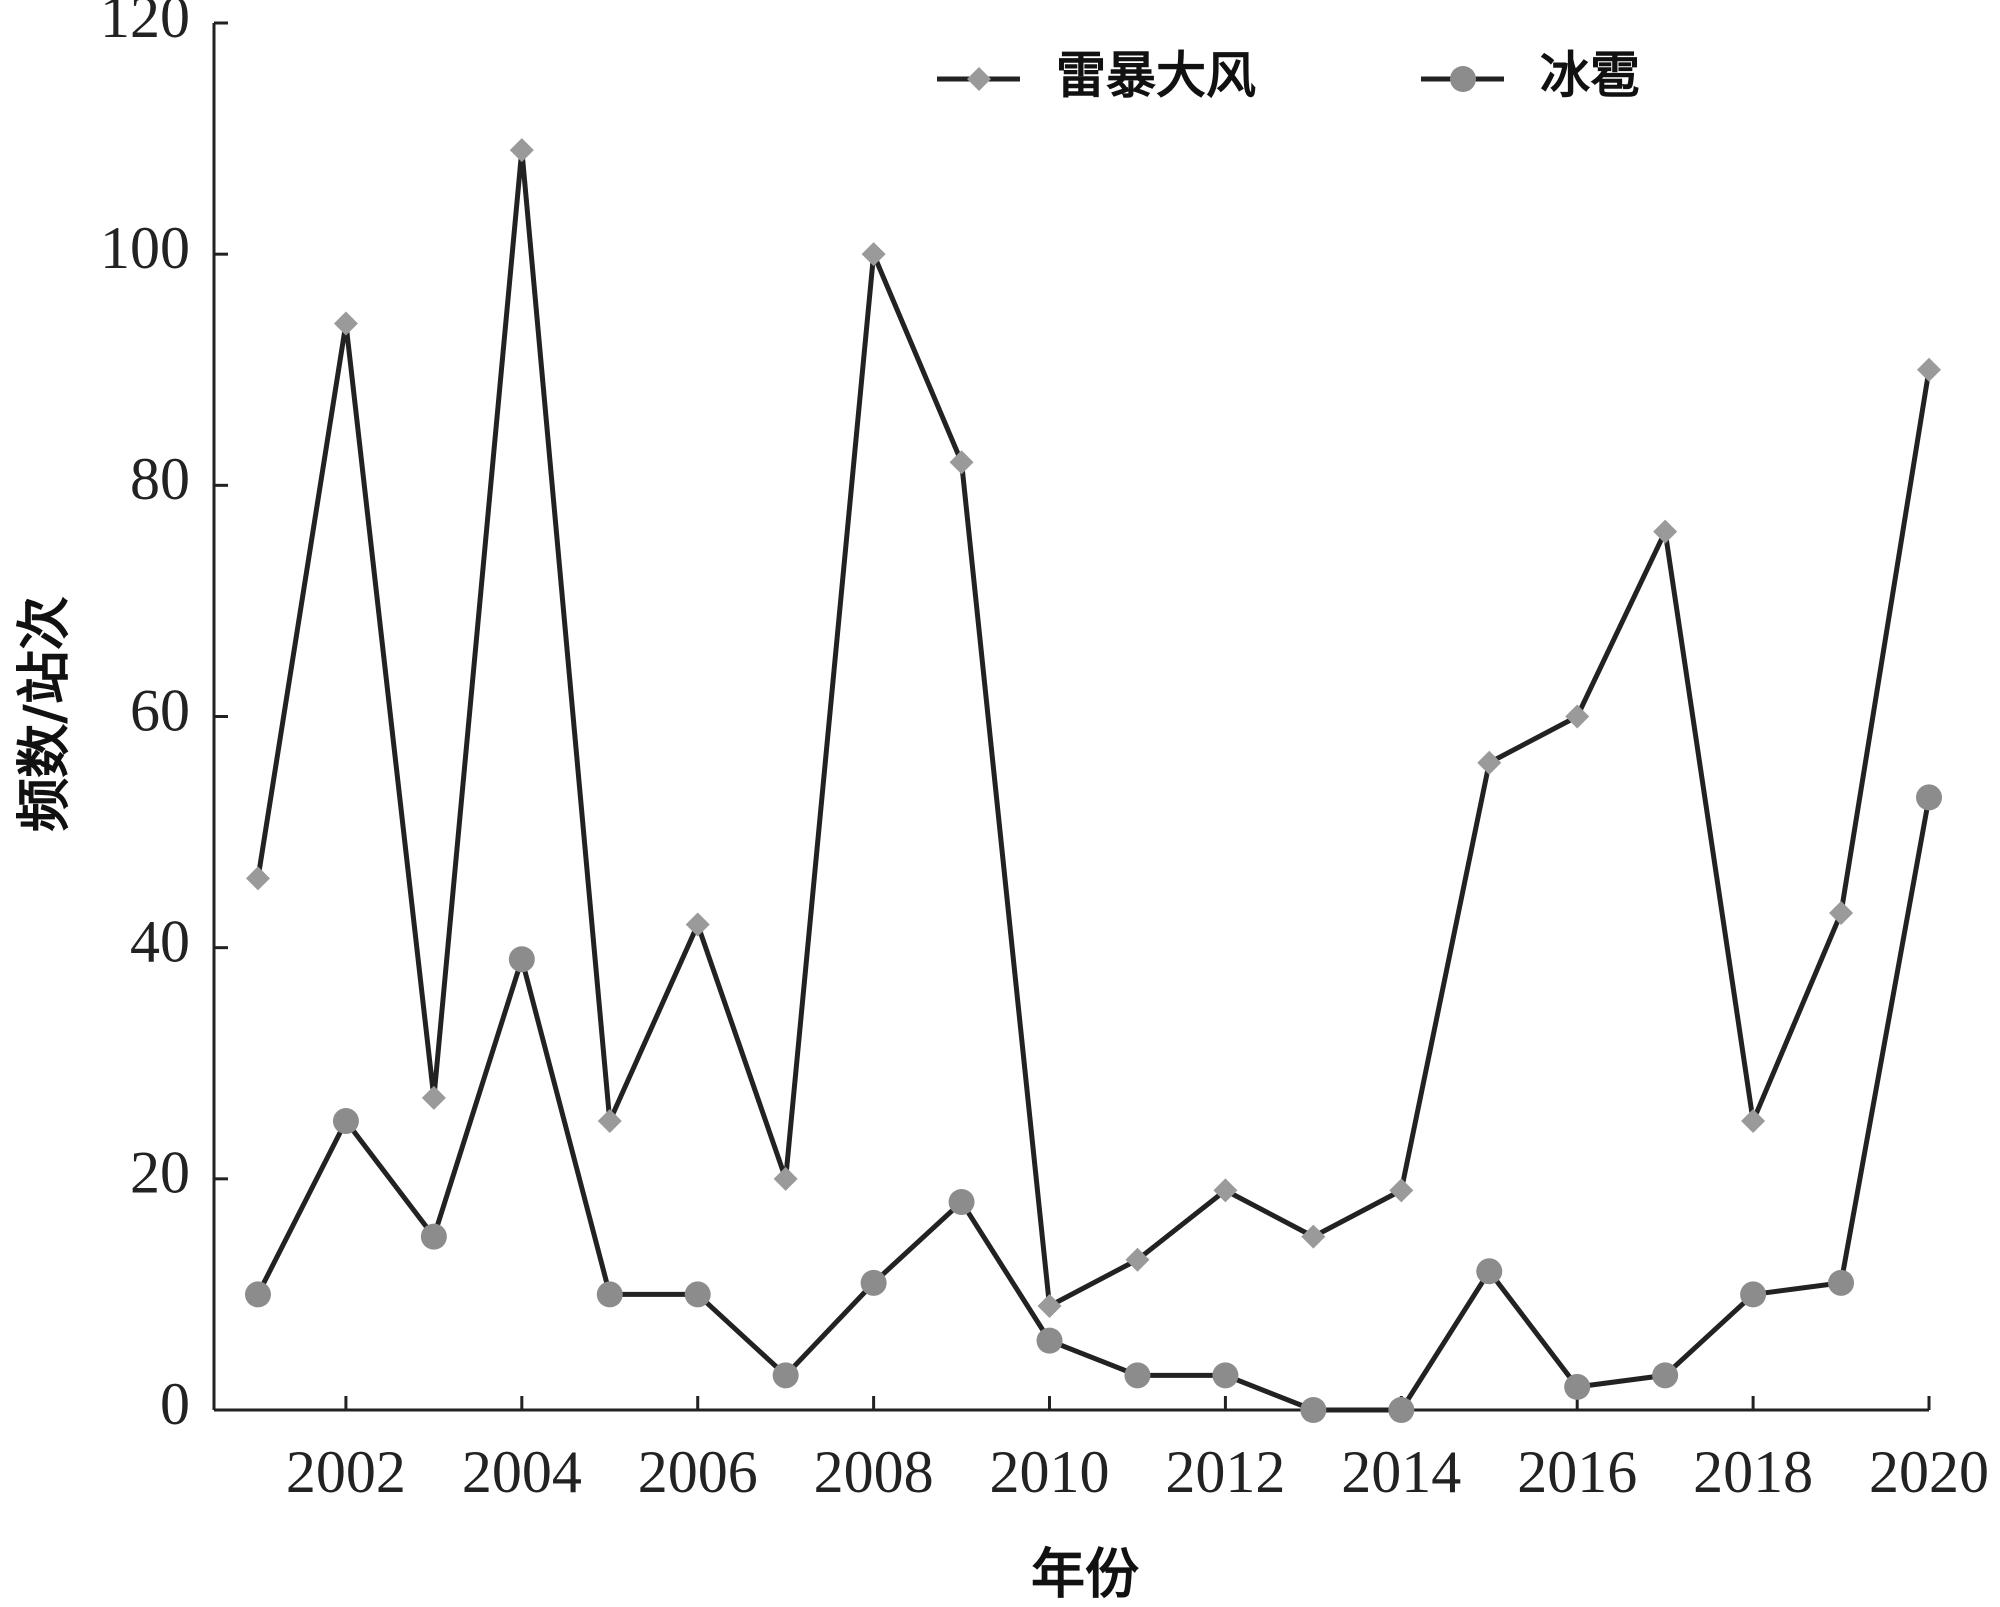 The height and width of the screenshot is (1607, 2000). Describe the element at coordinates (522, 1472) in the screenshot. I see `x-tick-label: 2004` at that location.